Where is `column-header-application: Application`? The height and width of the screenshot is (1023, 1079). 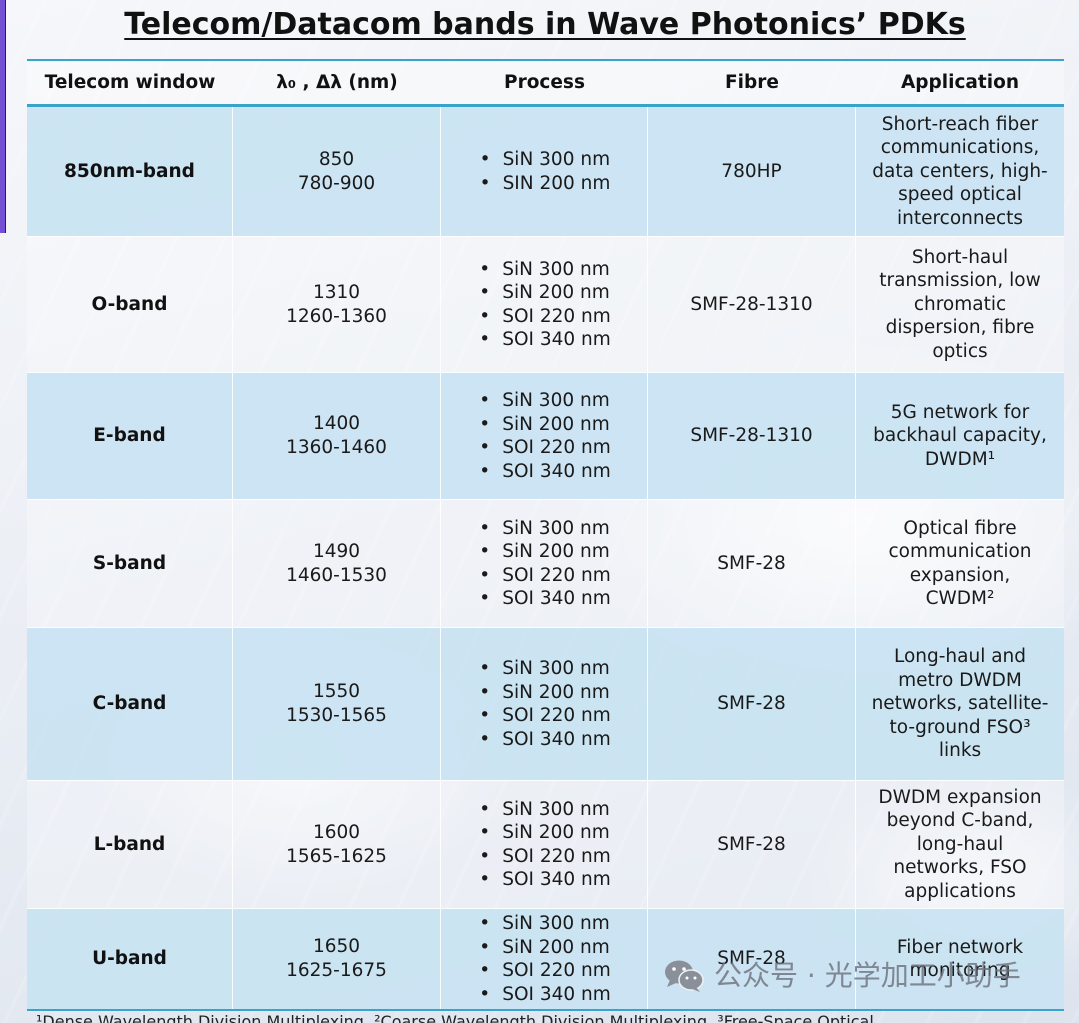
column-header-application: Application is located at coordinates (959, 82).